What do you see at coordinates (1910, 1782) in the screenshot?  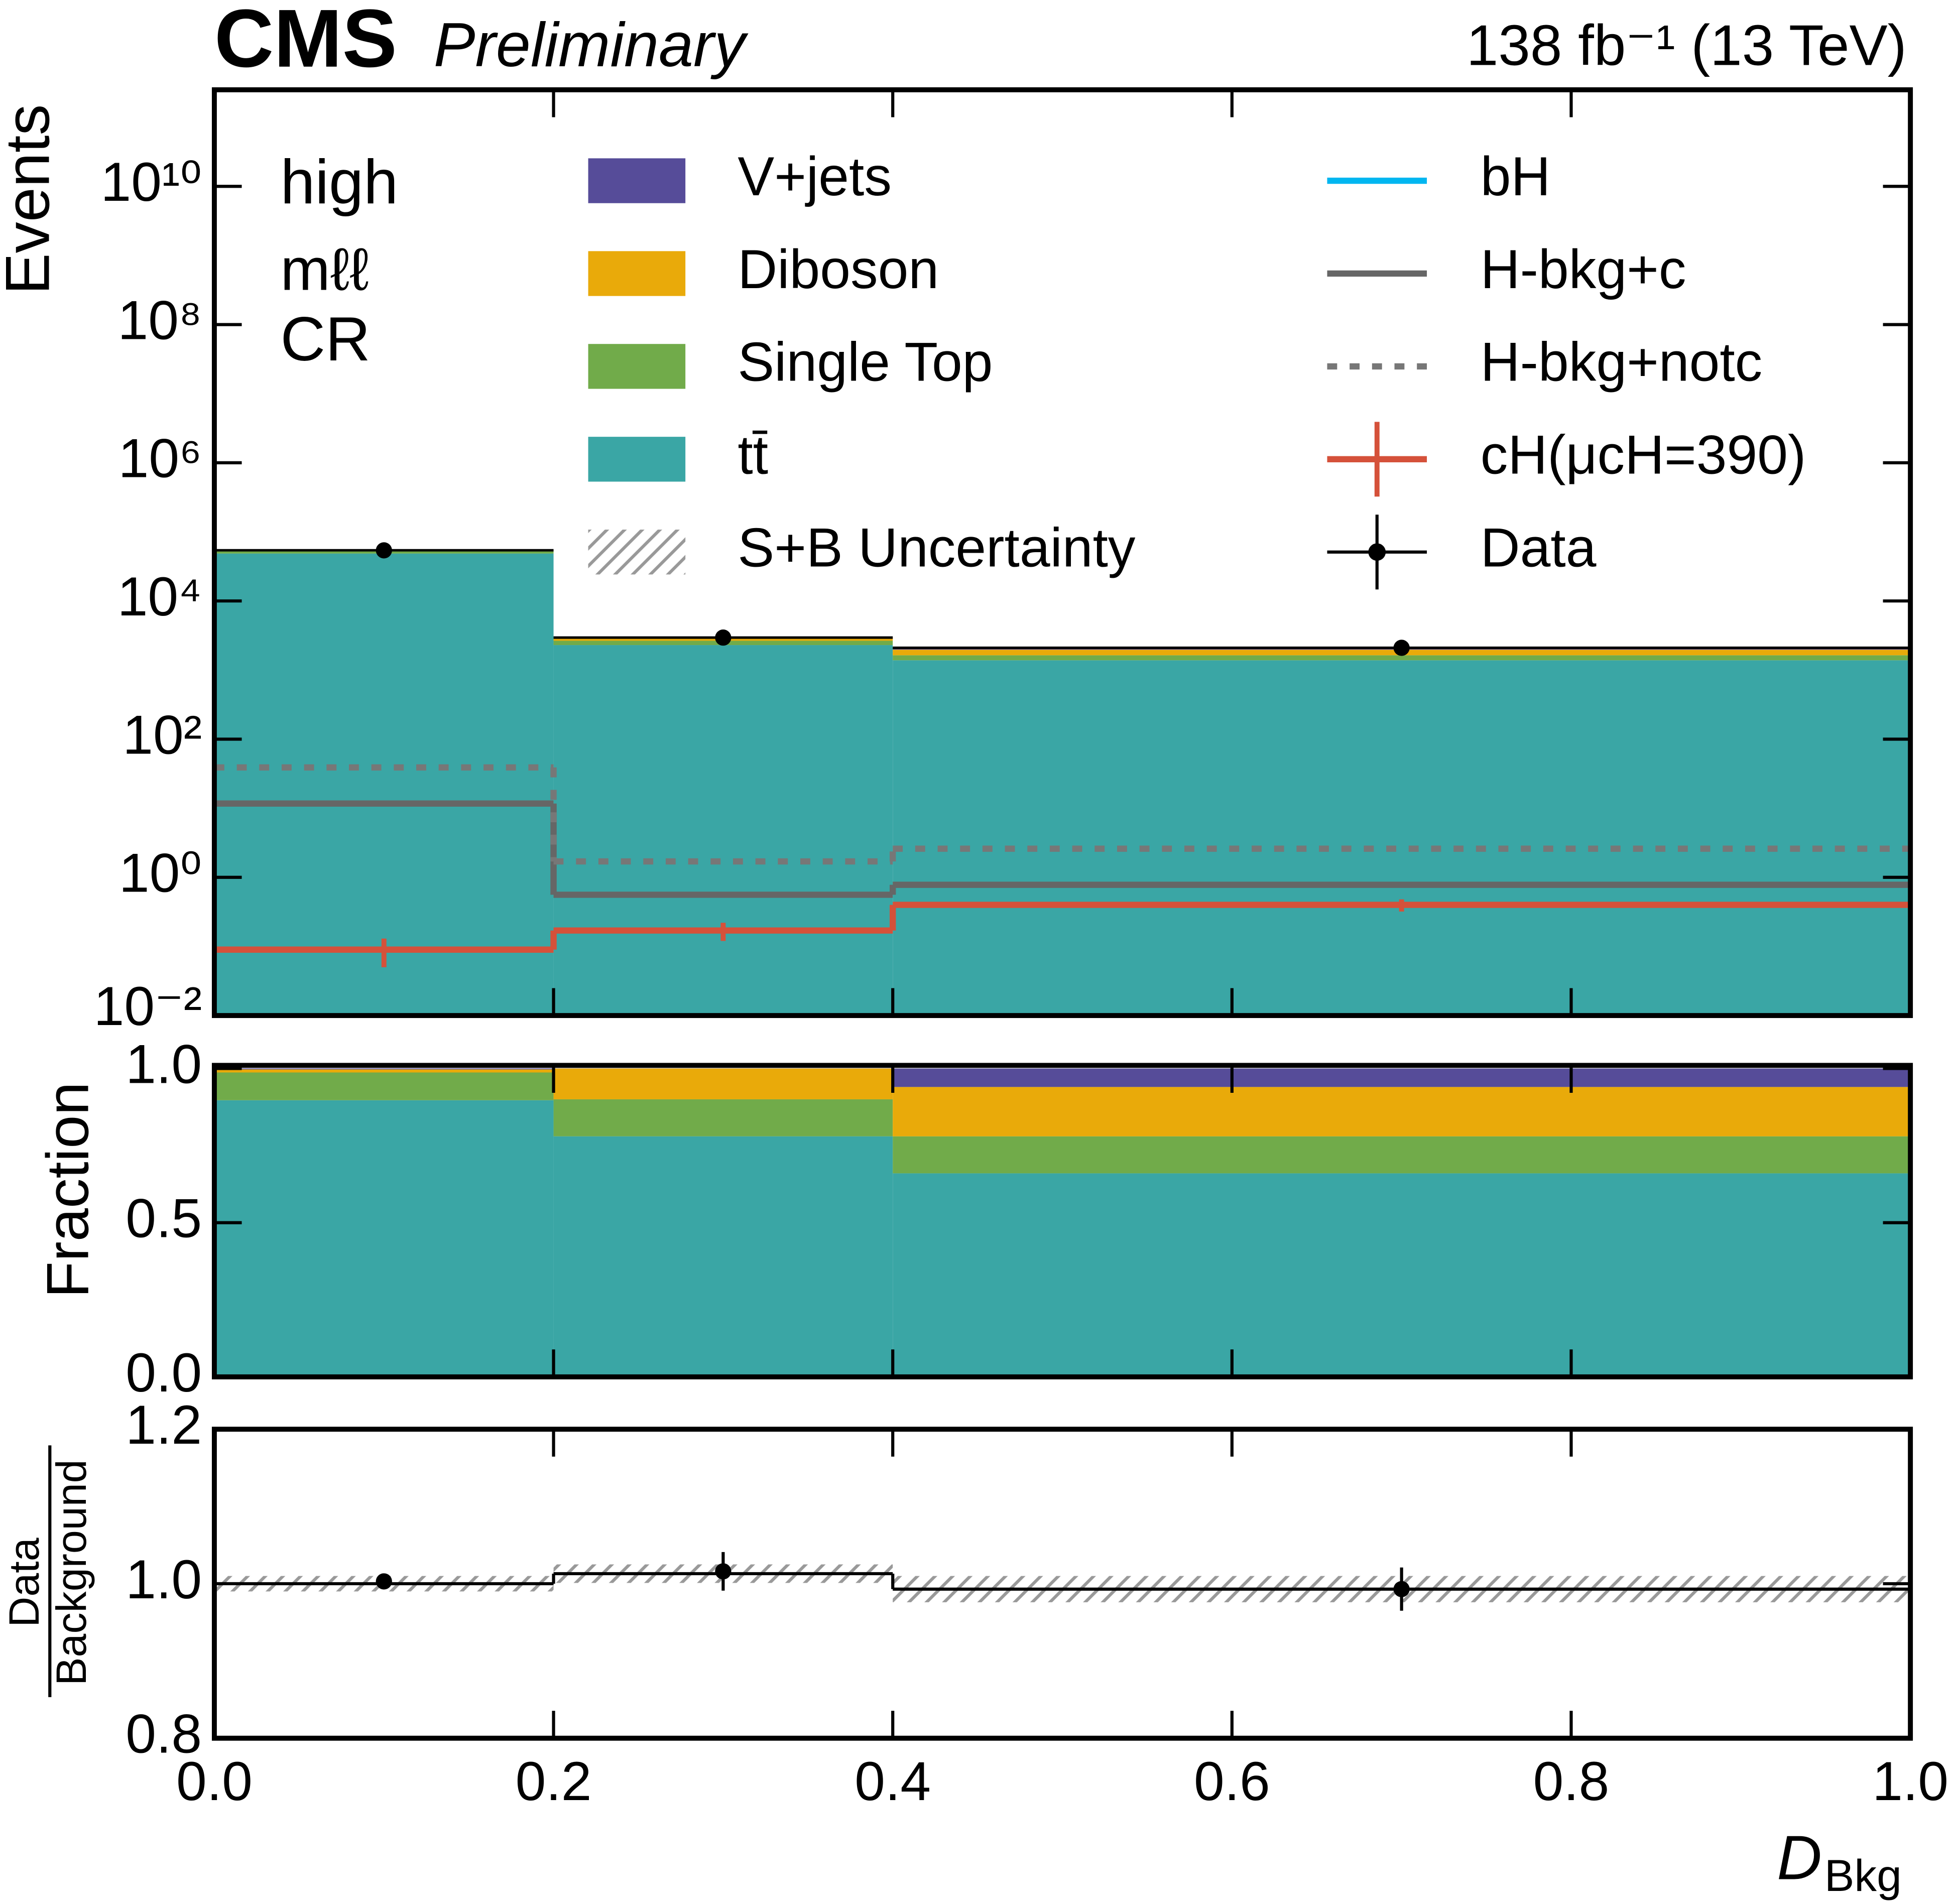 I see `x-tick-label: 1.0` at bounding box center [1910, 1782].